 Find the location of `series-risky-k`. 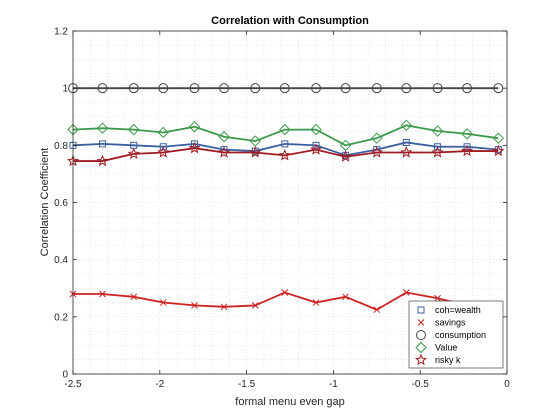

series-risky-k is located at coordinates (285, 154).